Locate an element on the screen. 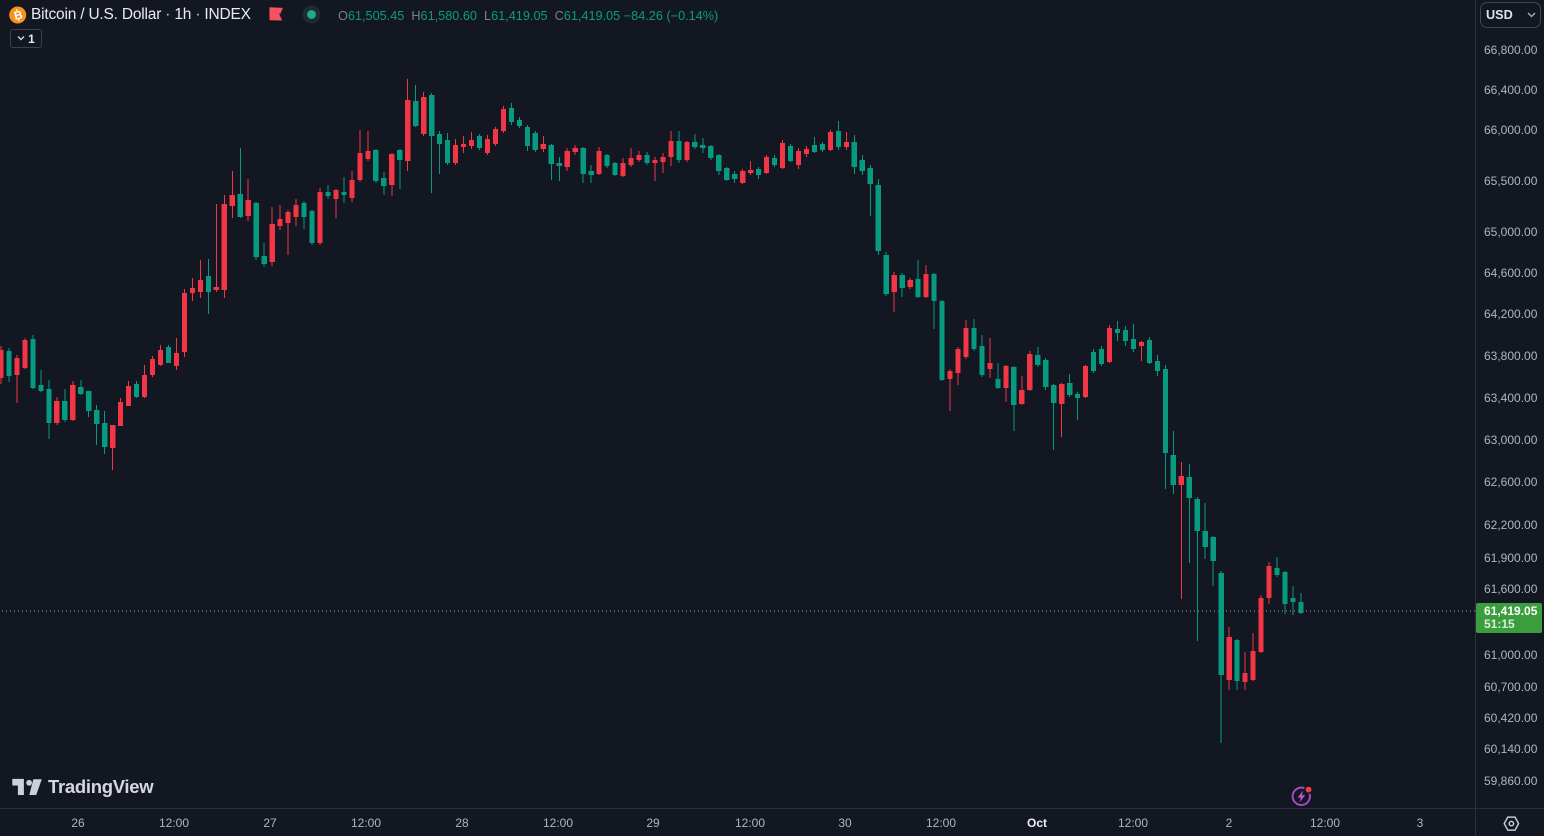  svg-text: TradingView is located at coordinates (101, 786).